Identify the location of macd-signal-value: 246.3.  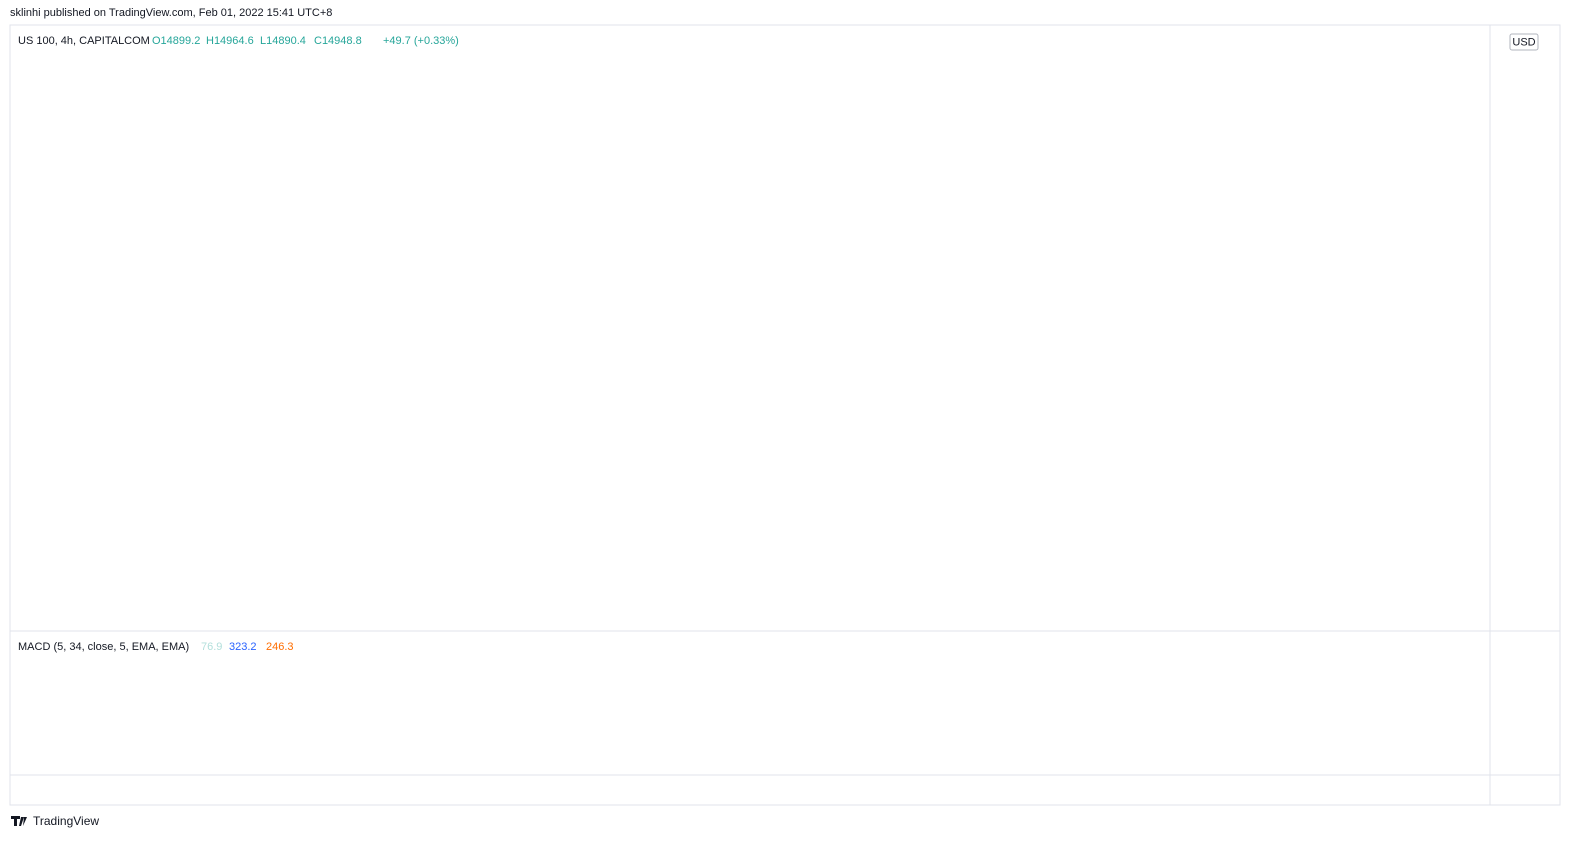
(280, 647).